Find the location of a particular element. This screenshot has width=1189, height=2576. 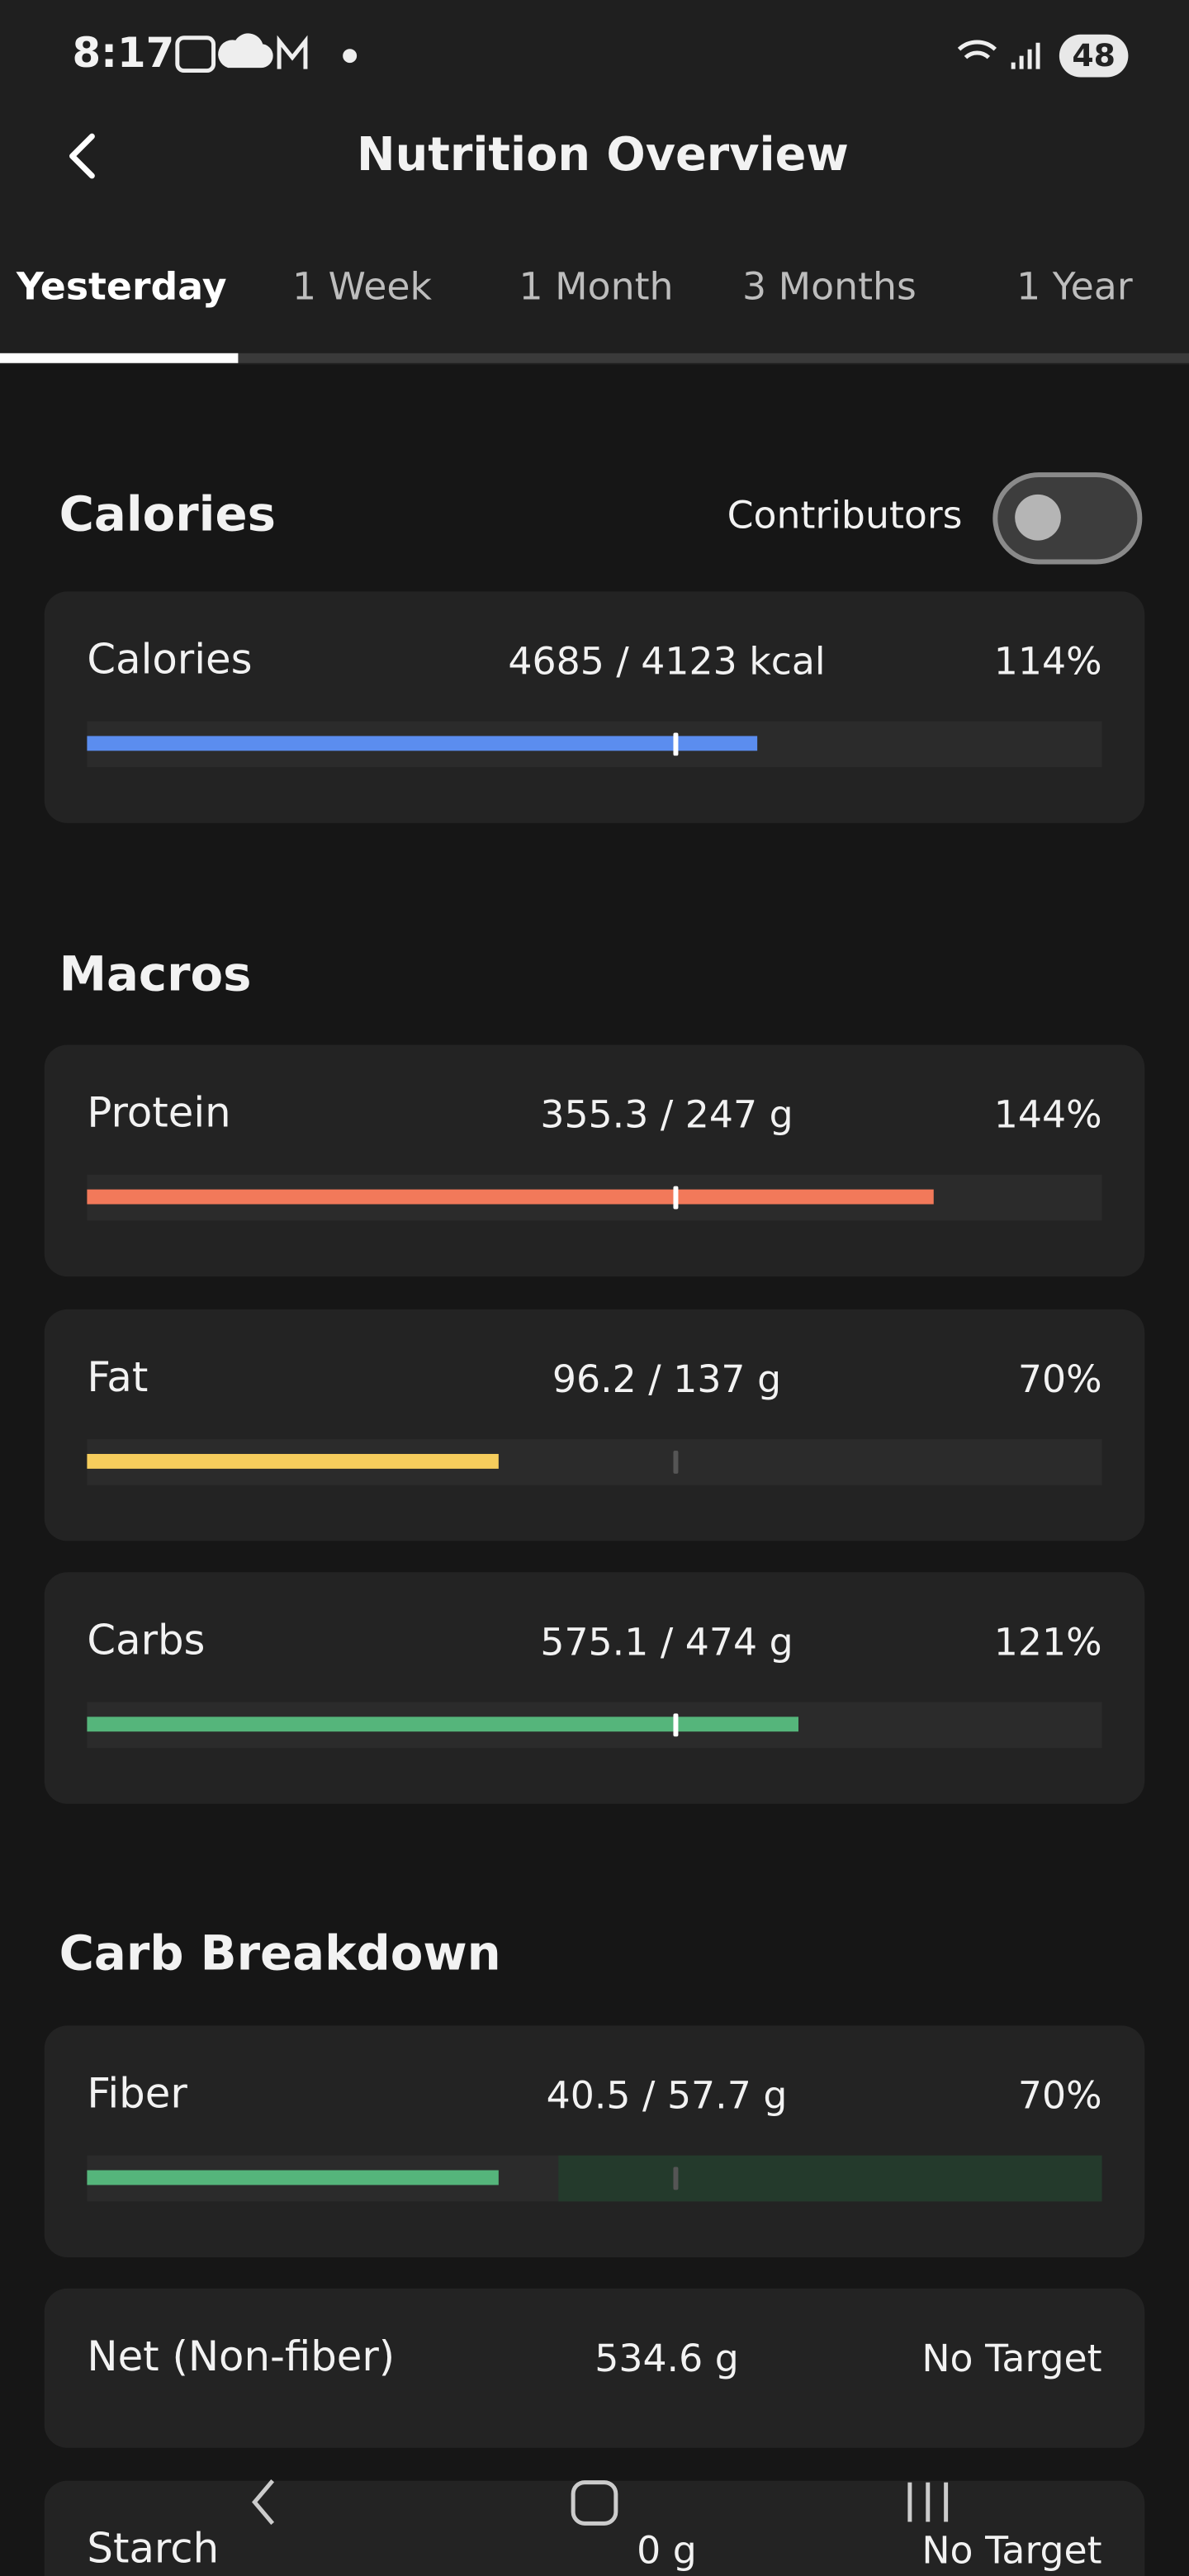

tab-indicator is located at coordinates (119, 358).